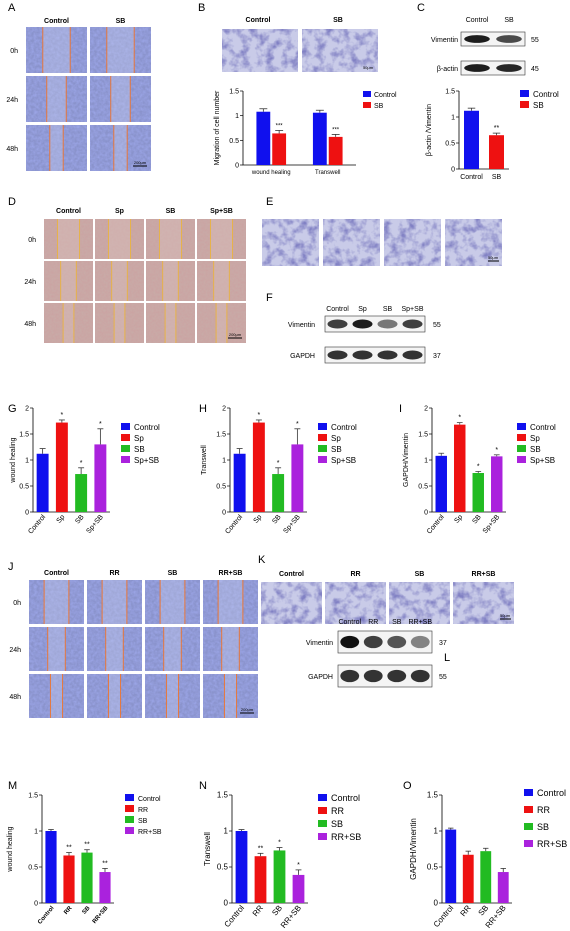 This screenshot has height=931, width=570. Describe the element at coordinates (543, 427) in the screenshot. I see `legend-label: Control` at that location.